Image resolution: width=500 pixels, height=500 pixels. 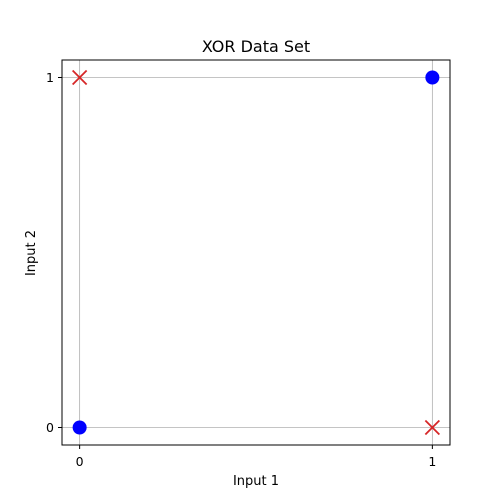 What do you see at coordinates (256, 481) in the screenshot?
I see `x-axis-label: Input 1` at bounding box center [256, 481].